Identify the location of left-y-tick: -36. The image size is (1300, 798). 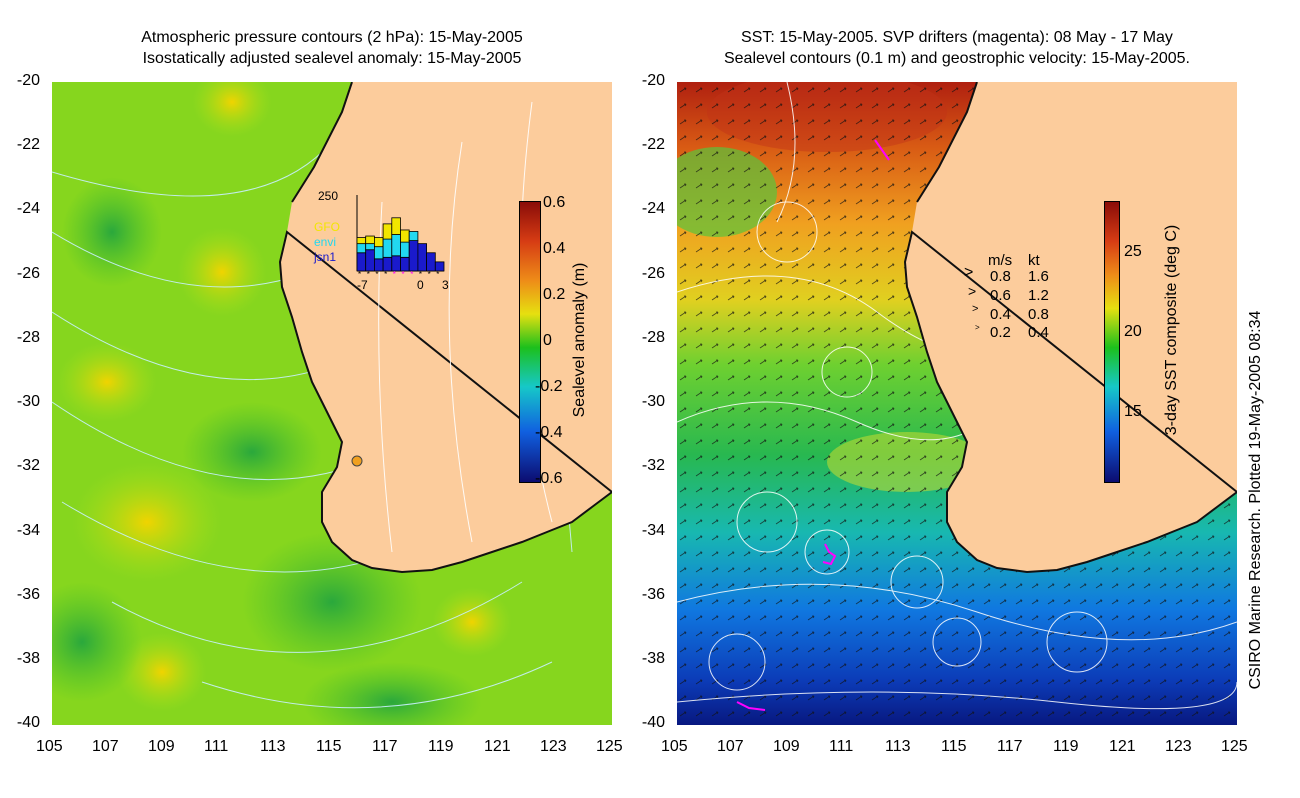
(28, 594).